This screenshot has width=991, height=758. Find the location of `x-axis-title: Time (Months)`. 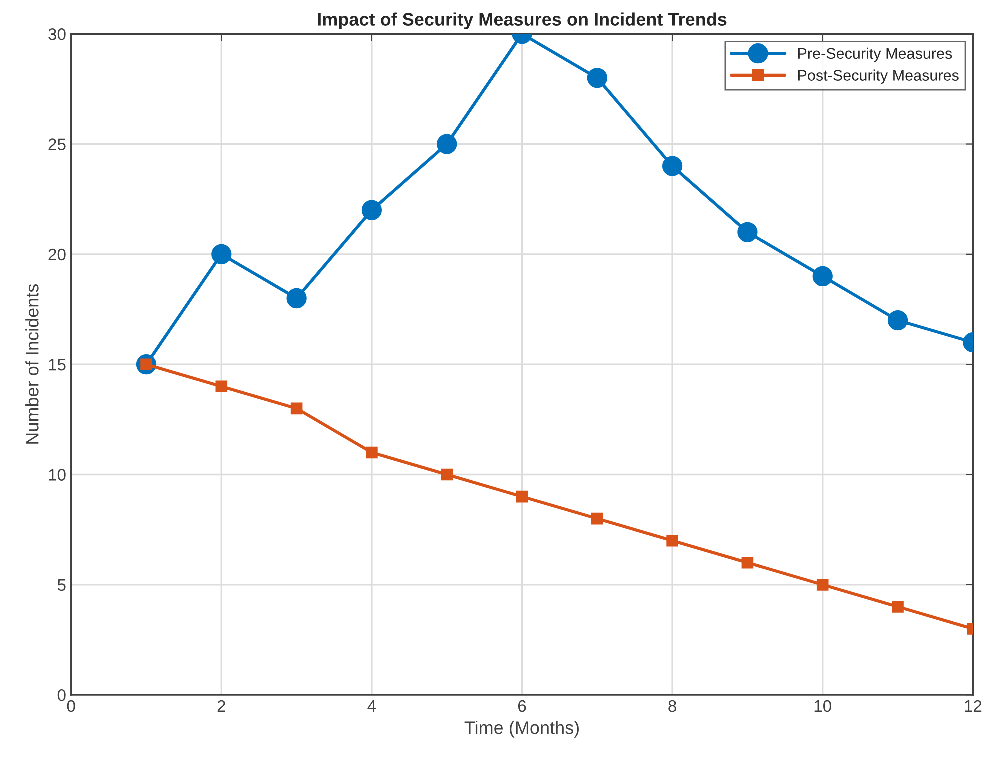

x-axis-title: Time (Months) is located at coordinates (521, 729).